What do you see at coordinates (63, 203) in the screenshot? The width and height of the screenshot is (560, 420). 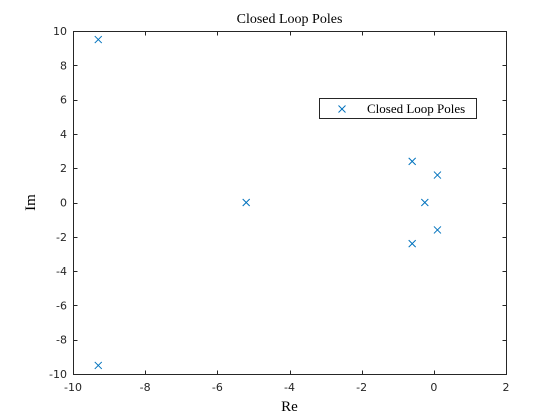 I see `y-tick-label: 0` at bounding box center [63, 203].